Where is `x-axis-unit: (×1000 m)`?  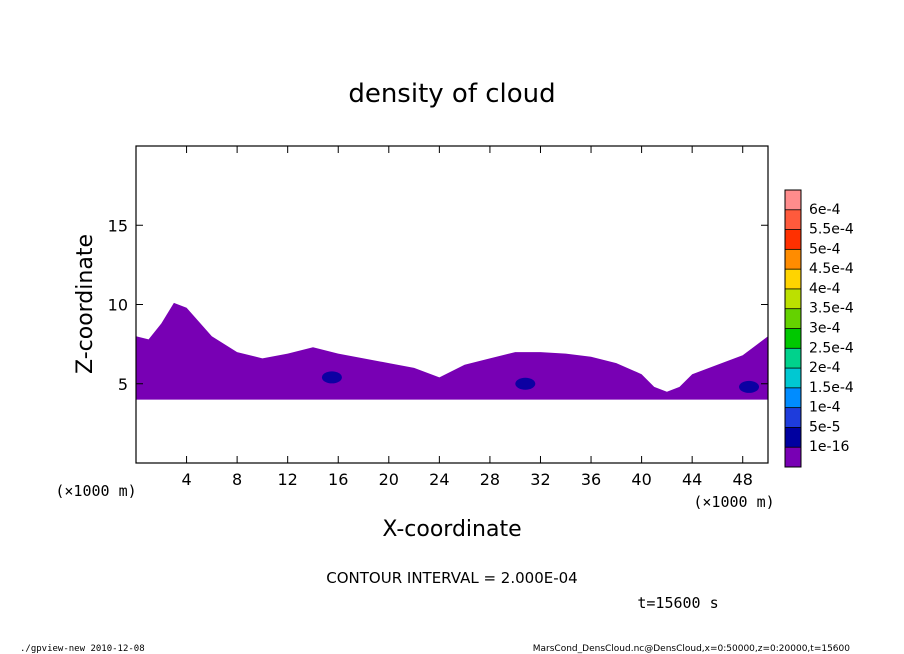
x-axis-unit: (×1000 m) is located at coordinates (733, 502).